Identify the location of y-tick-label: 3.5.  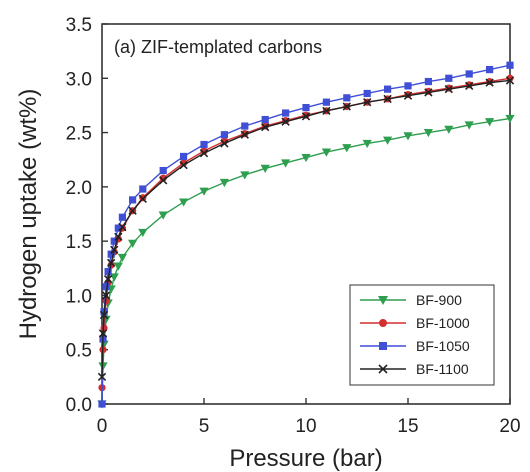
(79, 25).